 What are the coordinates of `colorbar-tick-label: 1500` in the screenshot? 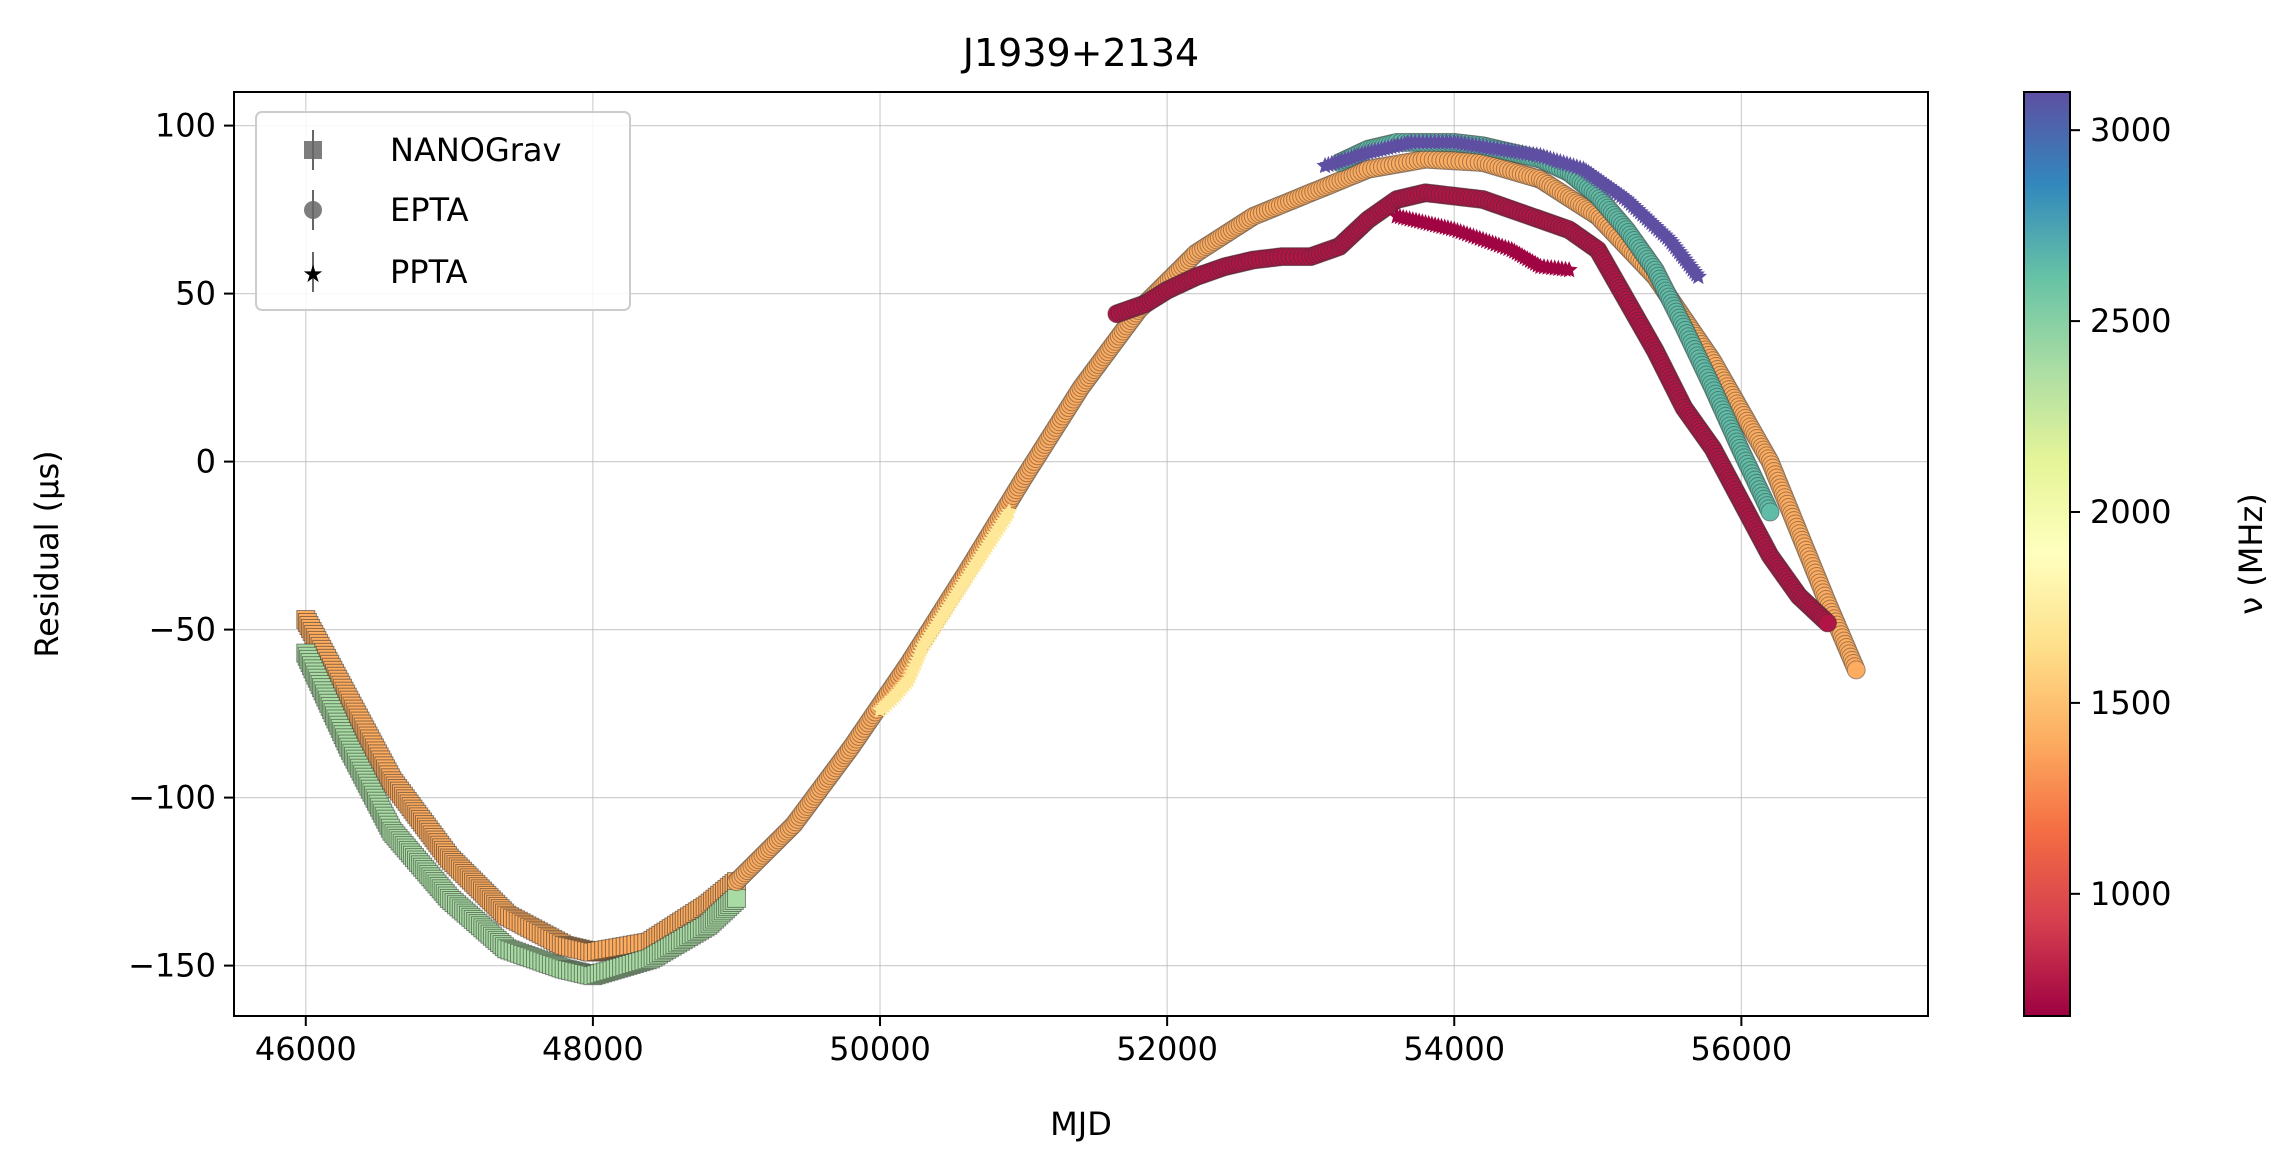 It's located at (2130, 703).